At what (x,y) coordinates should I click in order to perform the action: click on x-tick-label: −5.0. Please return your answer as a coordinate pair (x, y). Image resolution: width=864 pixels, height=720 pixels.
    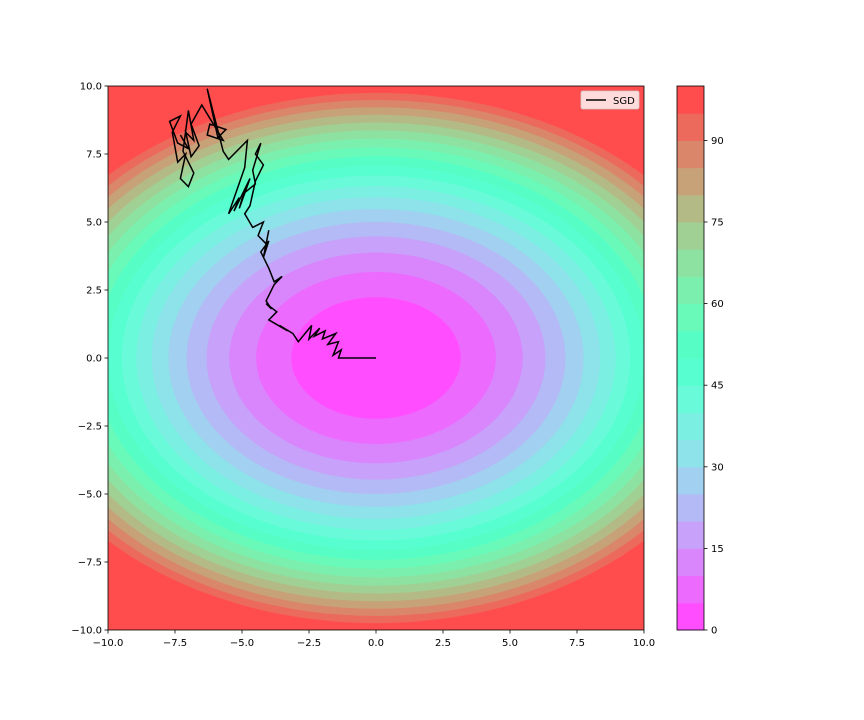
    Looking at the image, I should click on (242, 643).